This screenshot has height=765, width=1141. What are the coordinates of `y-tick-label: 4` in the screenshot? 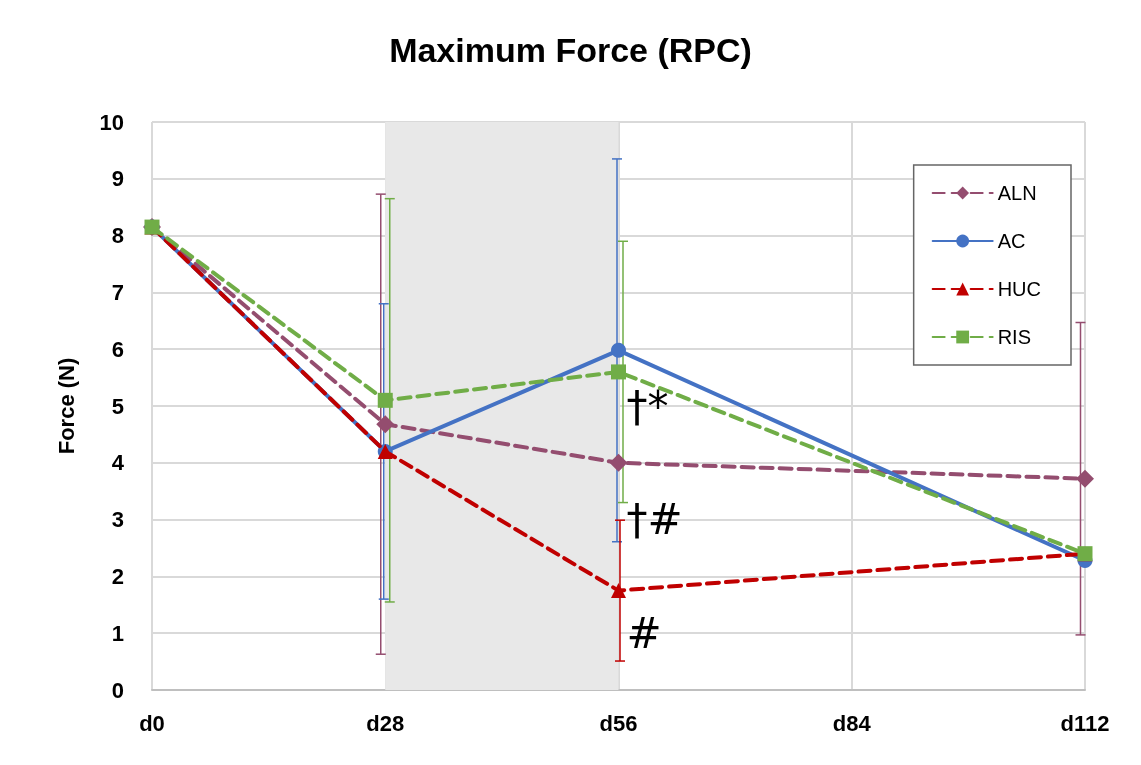 It's located at (118, 463).